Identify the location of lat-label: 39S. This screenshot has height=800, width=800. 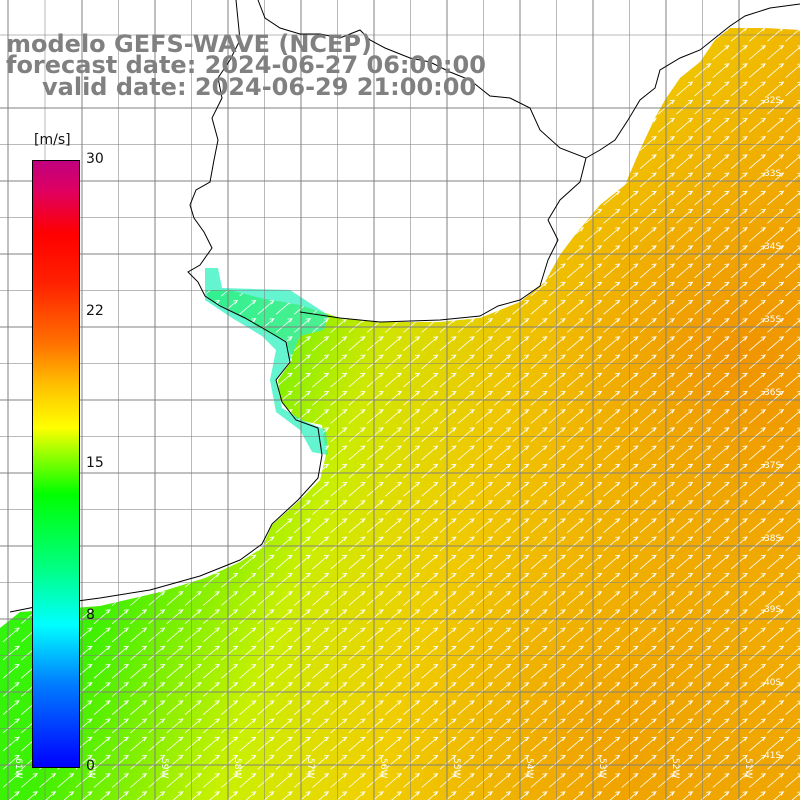
(772, 610).